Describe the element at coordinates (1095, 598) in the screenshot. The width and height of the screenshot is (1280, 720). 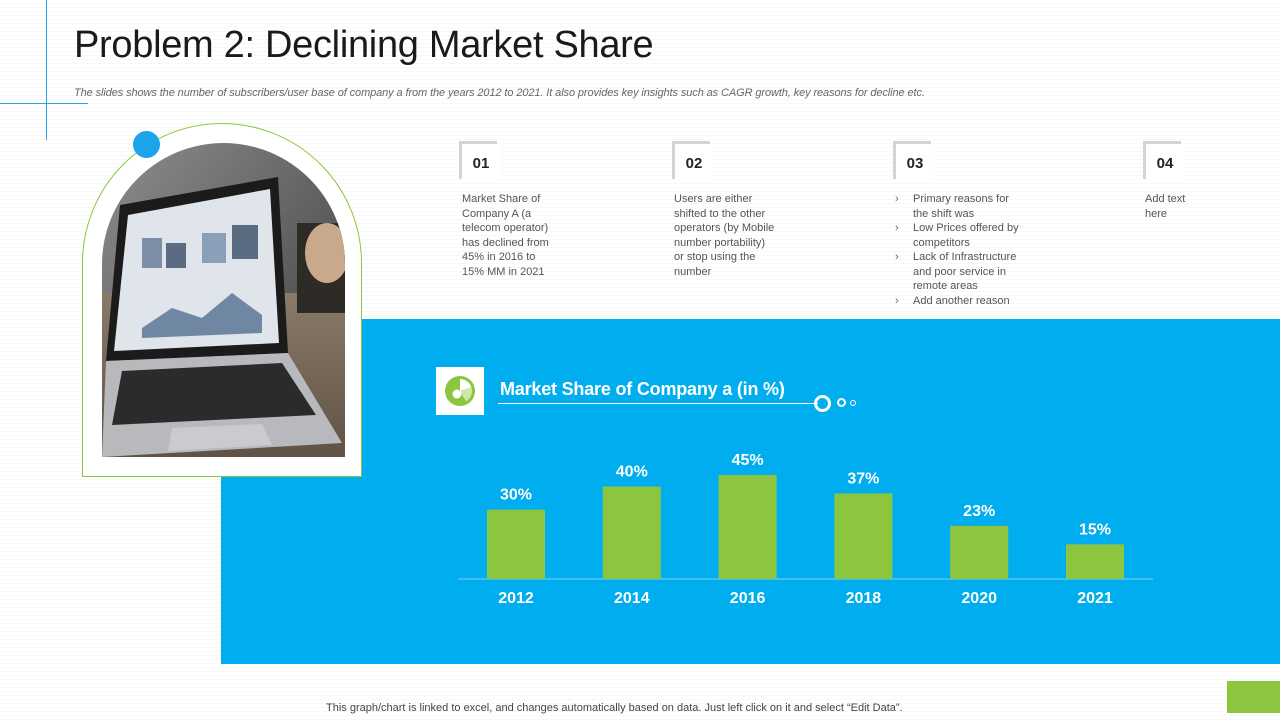
I see `x-tick-label: 2021` at that location.